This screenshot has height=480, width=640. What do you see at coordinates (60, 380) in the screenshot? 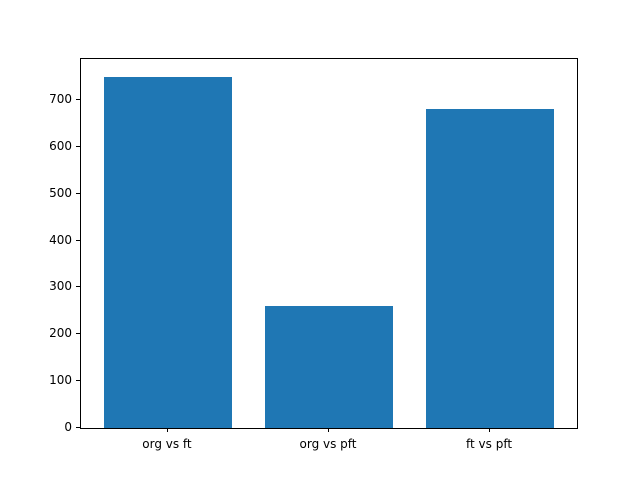
I see `y-tick-label-100: 100` at bounding box center [60, 380].